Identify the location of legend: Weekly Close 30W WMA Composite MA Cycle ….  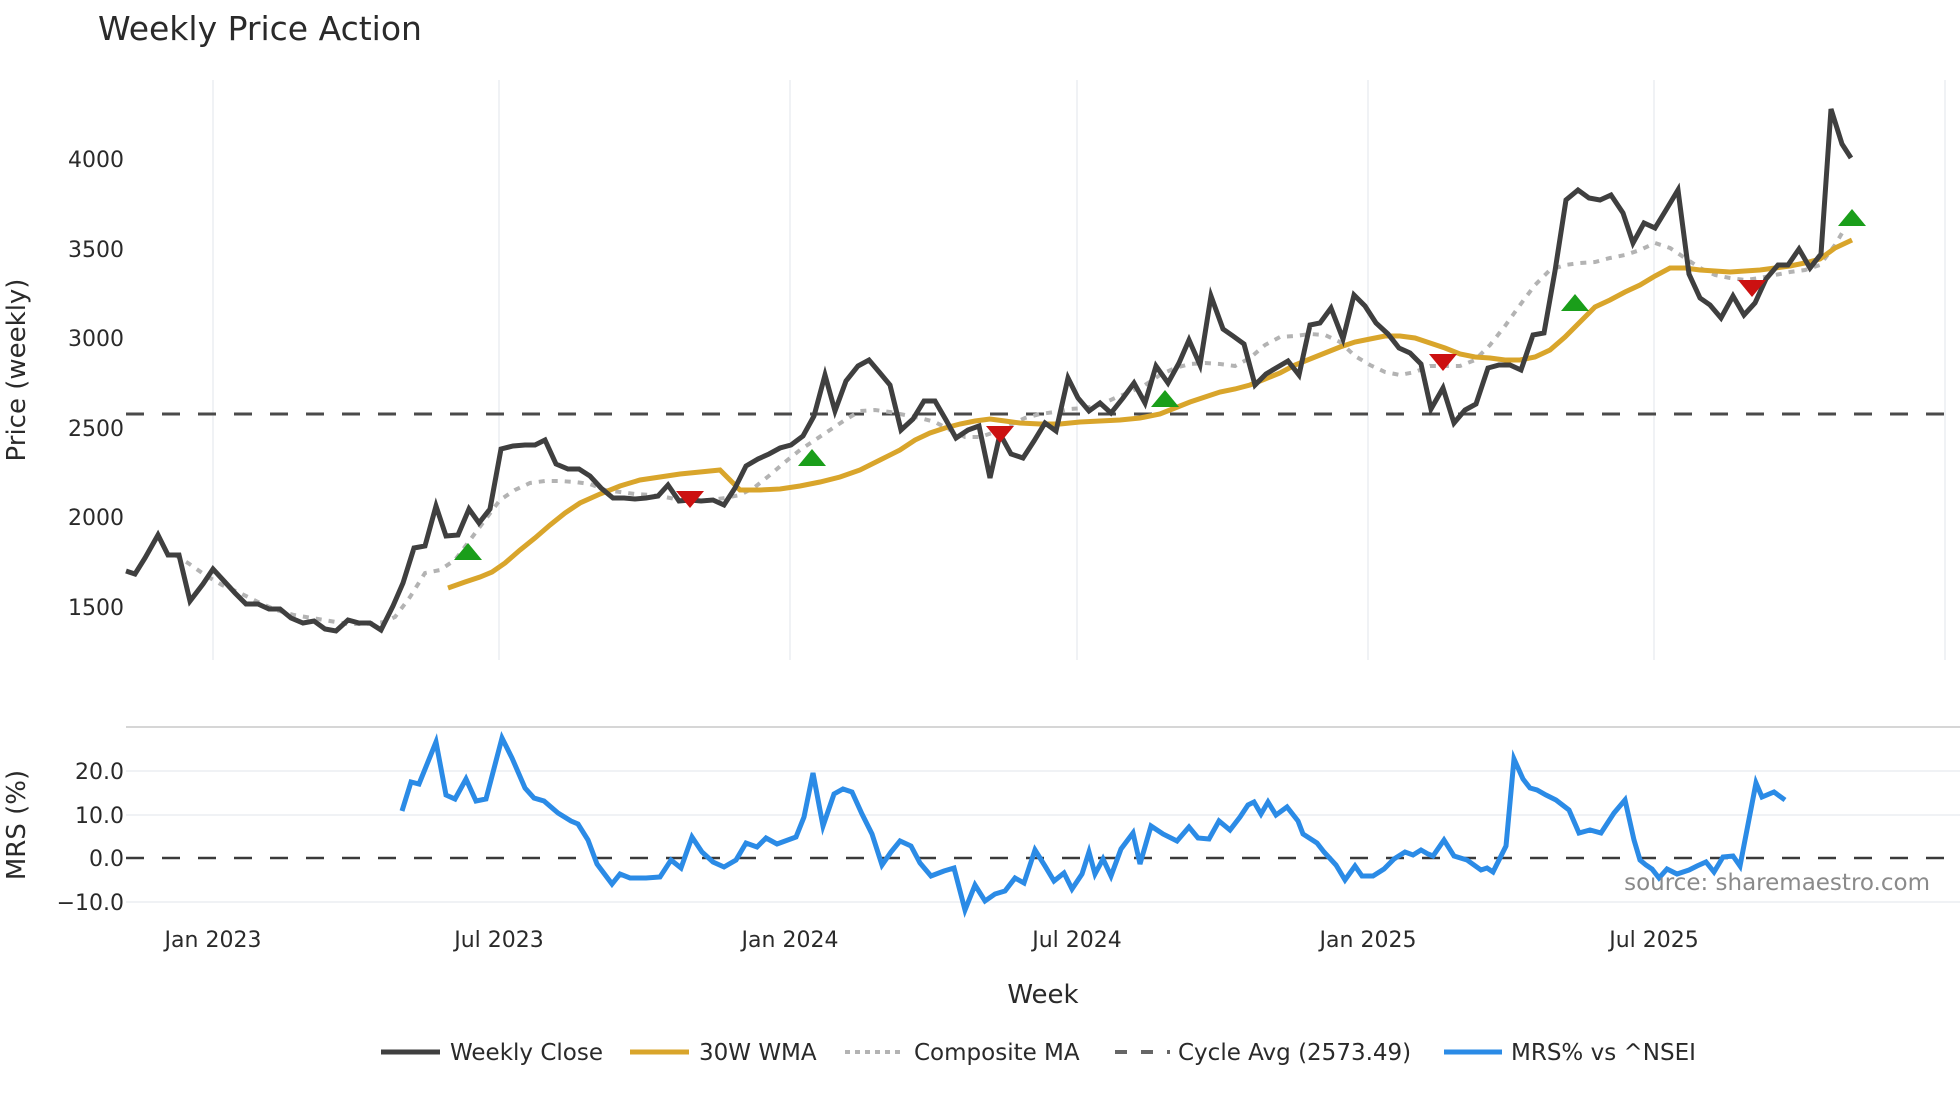
(1038, 1053).